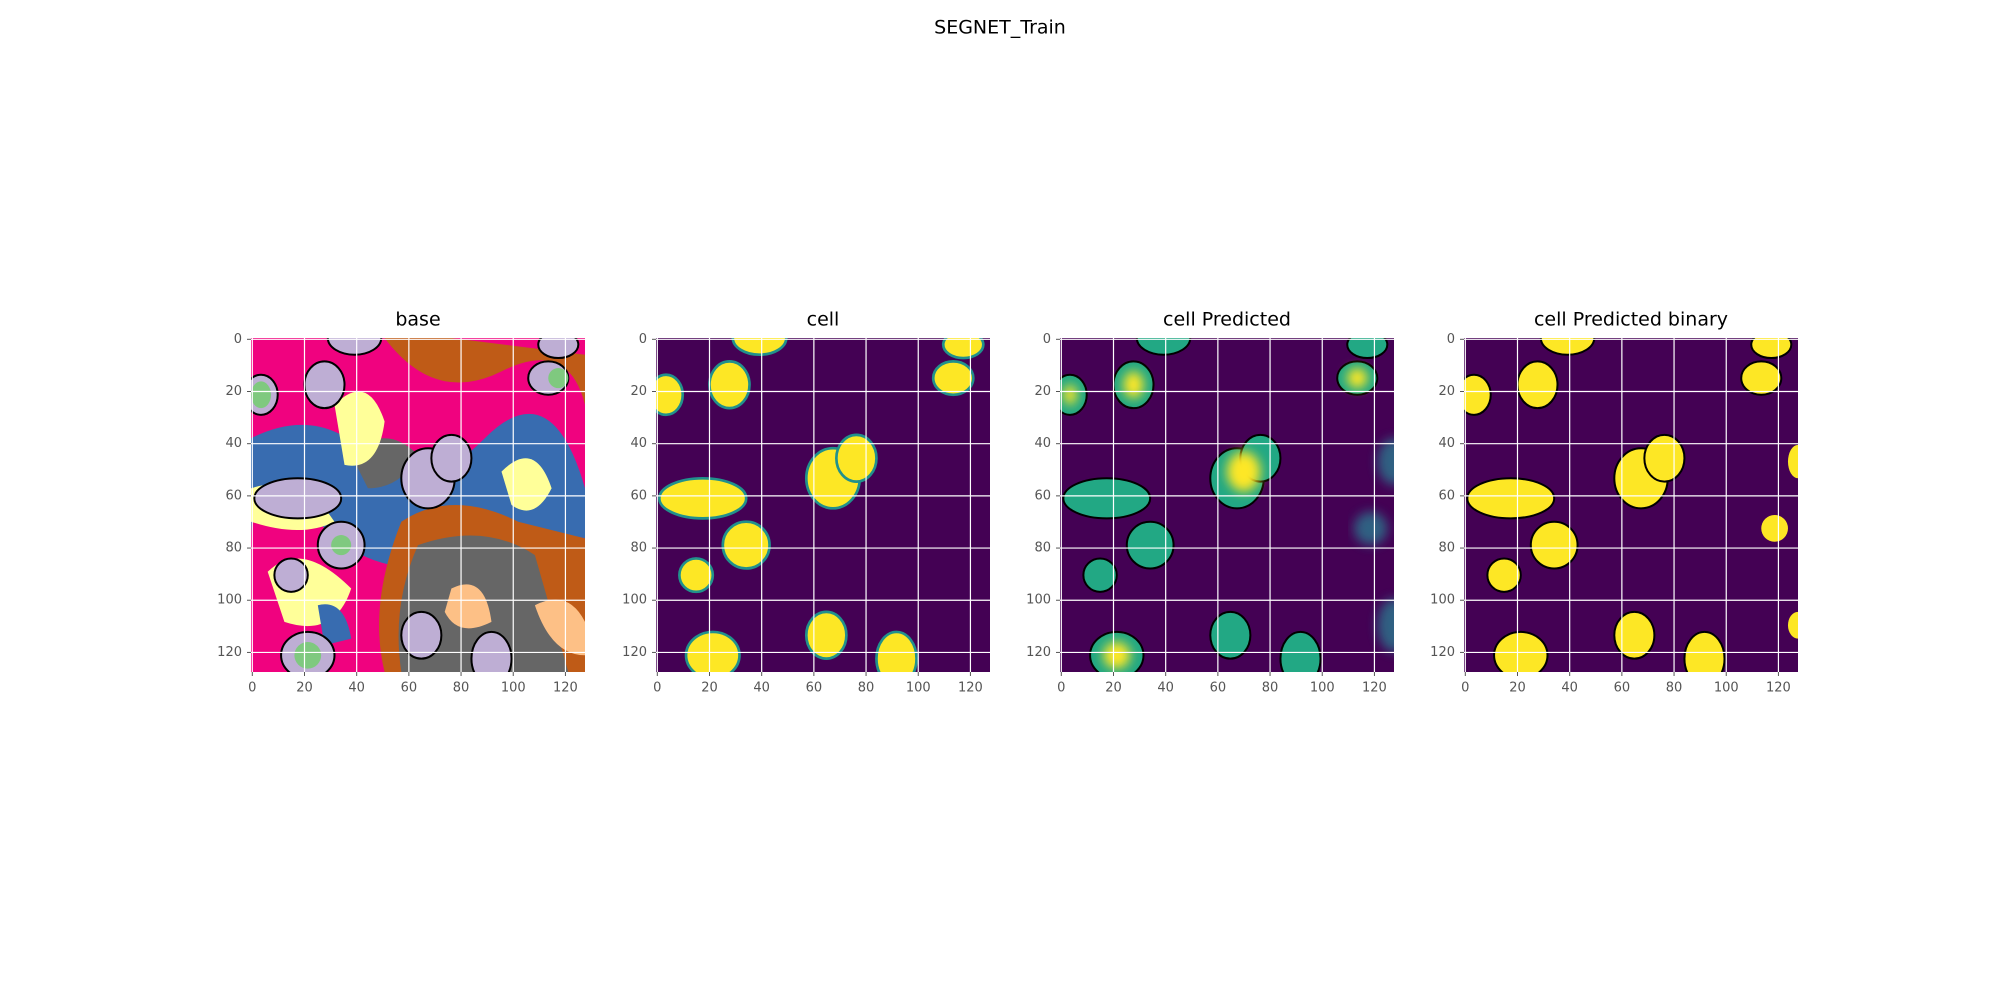 Image resolution: width=2000 pixels, height=1000 pixels. What do you see at coordinates (417, 320) in the screenshot?
I see `panel-title: base` at bounding box center [417, 320].